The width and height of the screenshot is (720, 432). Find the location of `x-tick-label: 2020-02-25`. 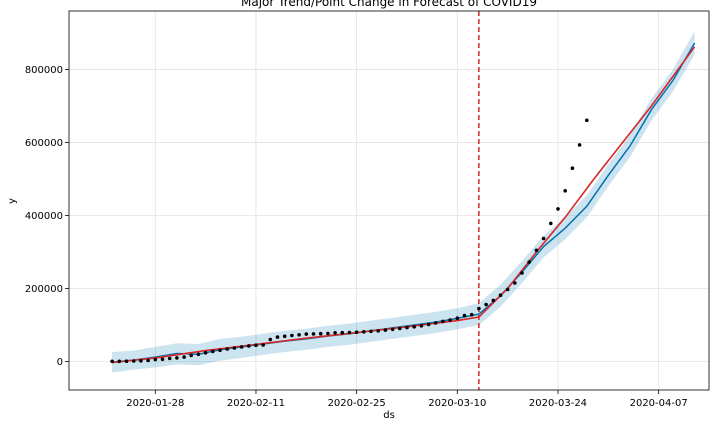

x-tick-label: 2020-02-25 is located at coordinates (357, 403).